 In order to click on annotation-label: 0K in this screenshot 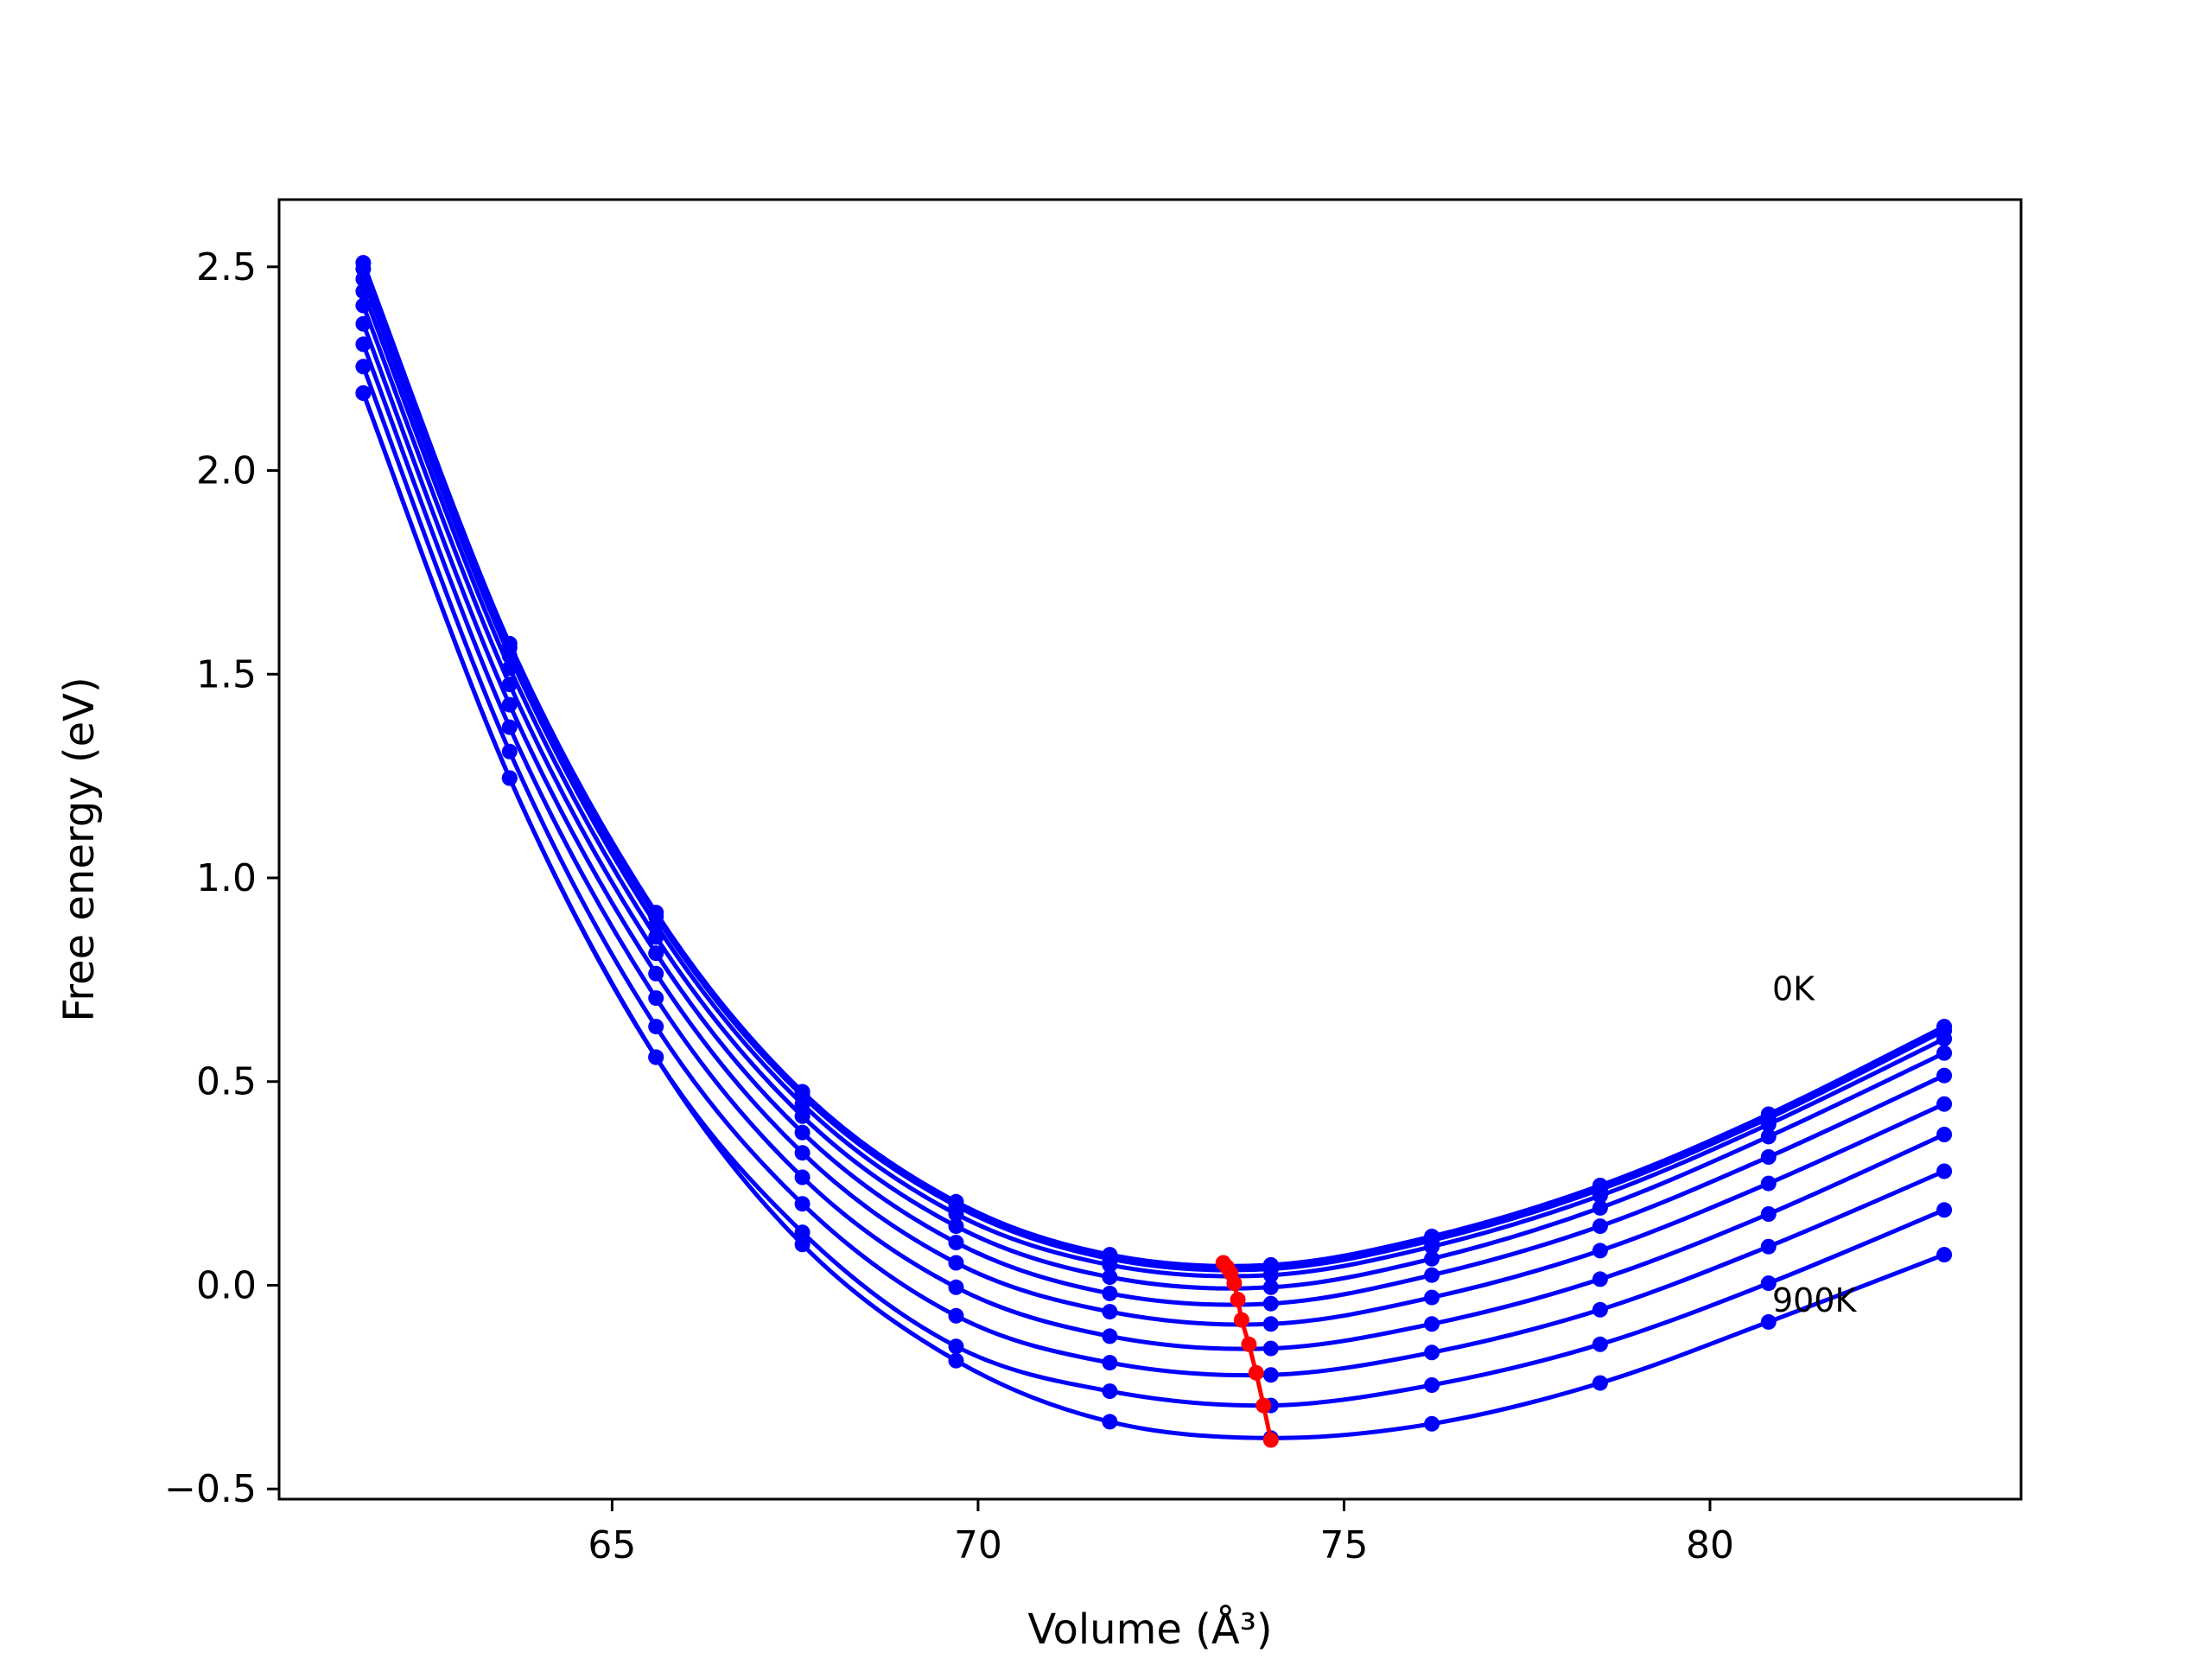, I will do `click(1793, 988)`.